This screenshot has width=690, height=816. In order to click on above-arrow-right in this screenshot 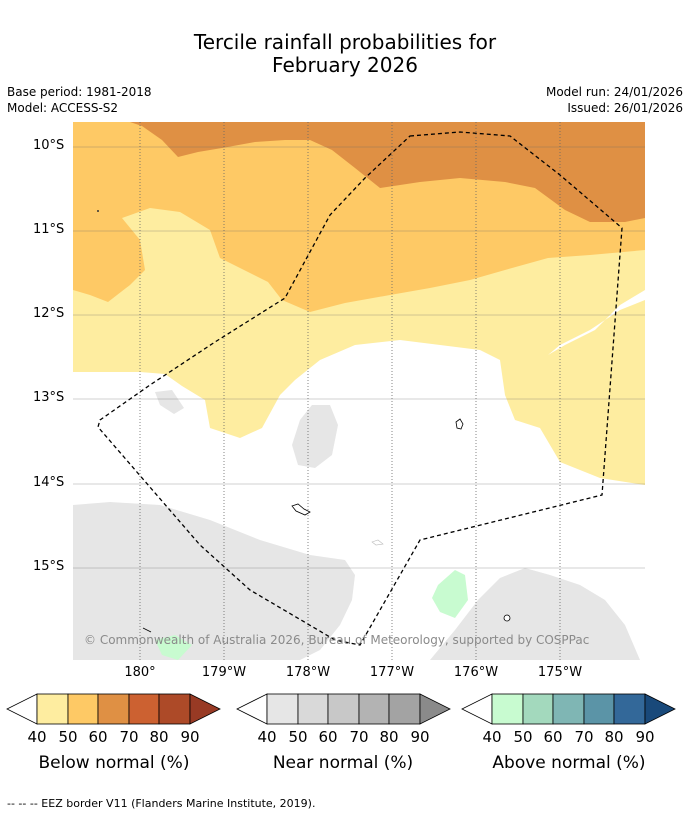, I will do `click(660, 709)`.